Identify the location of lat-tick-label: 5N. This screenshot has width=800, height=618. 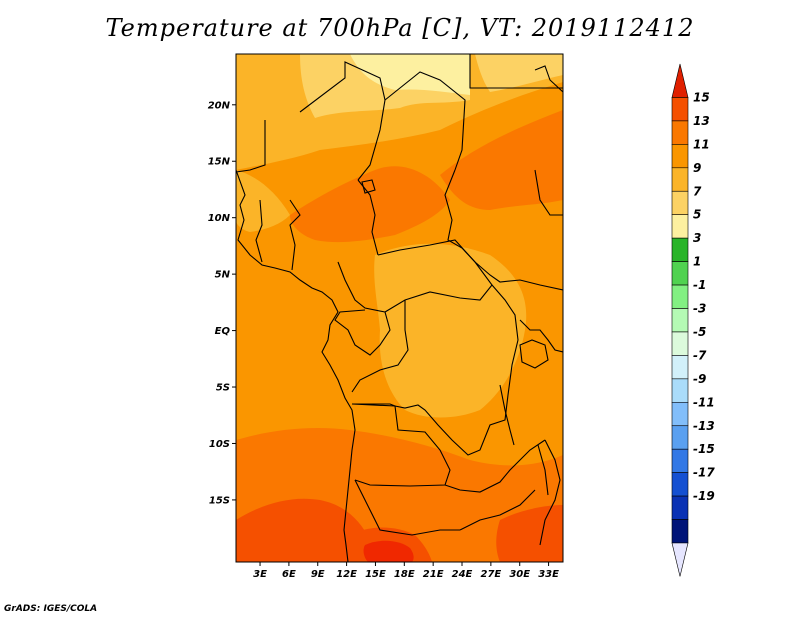
(223, 275).